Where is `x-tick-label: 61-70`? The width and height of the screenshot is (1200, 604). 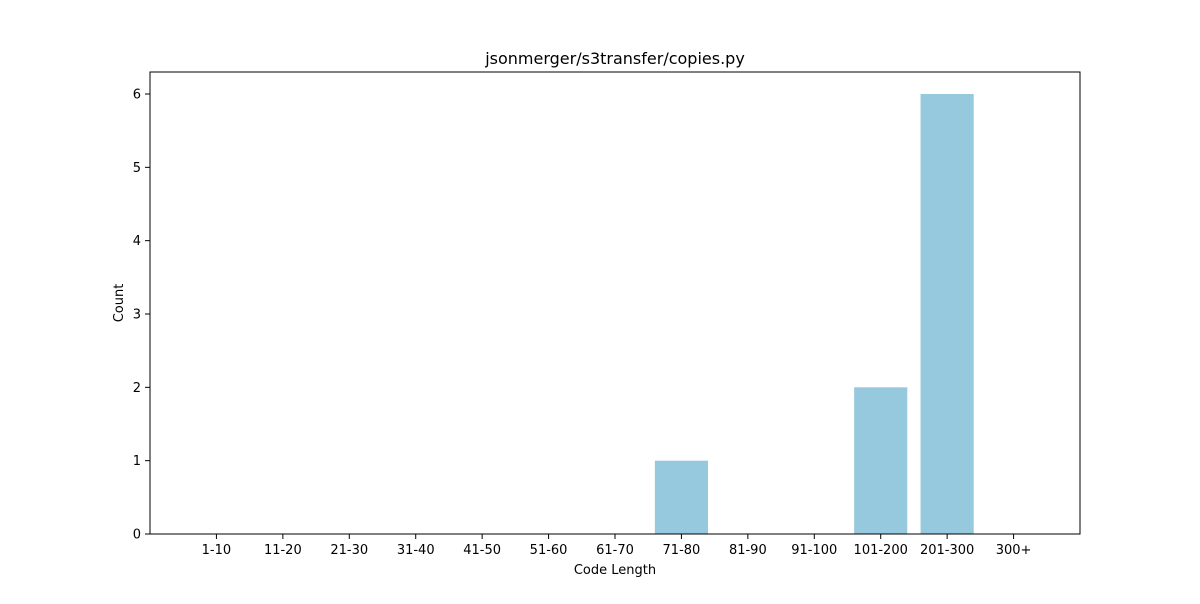
x-tick-label: 61-70 is located at coordinates (615, 550).